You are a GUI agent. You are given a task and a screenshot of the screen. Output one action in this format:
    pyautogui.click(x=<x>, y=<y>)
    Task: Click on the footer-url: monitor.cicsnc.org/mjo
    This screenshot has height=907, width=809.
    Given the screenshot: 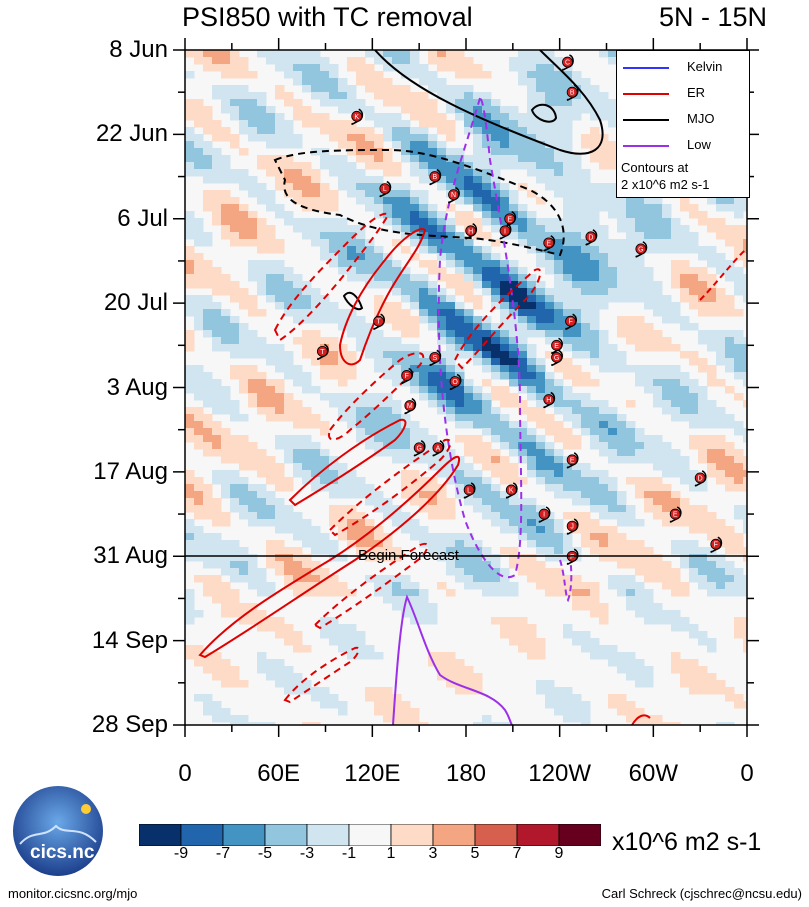 What is the action you would take?
    pyautogui.click(x=73, y=893)
    